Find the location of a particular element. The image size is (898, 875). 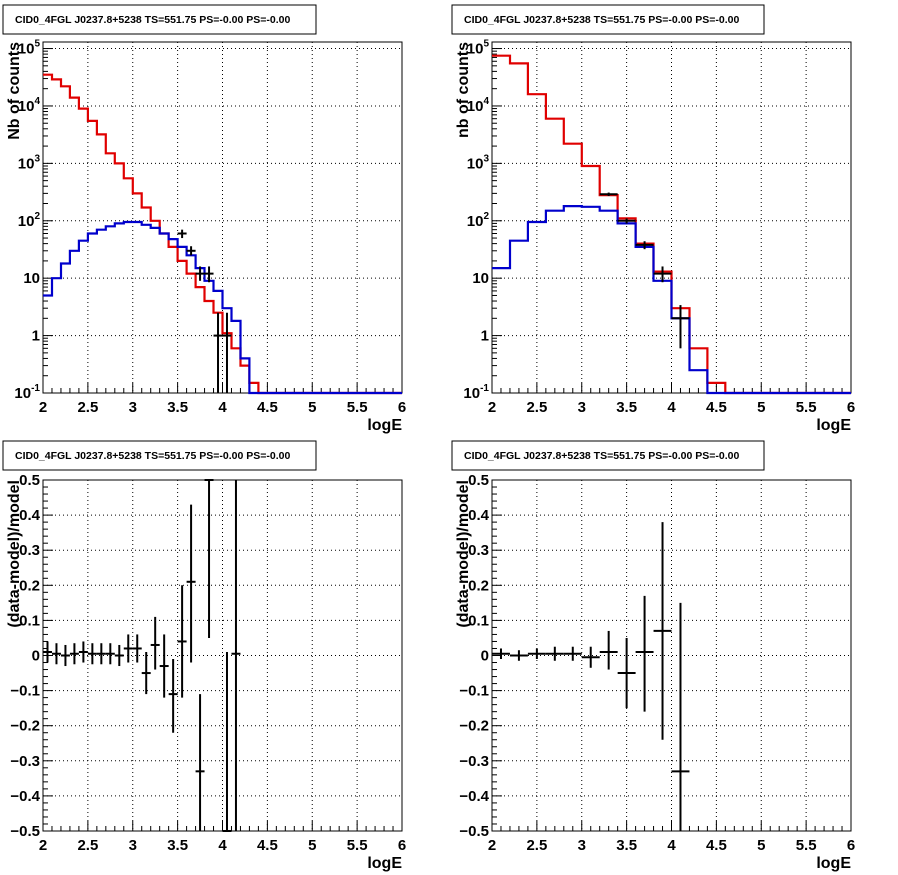

y-axis-label: (data-model)/model is located at coordinates (14, 554).